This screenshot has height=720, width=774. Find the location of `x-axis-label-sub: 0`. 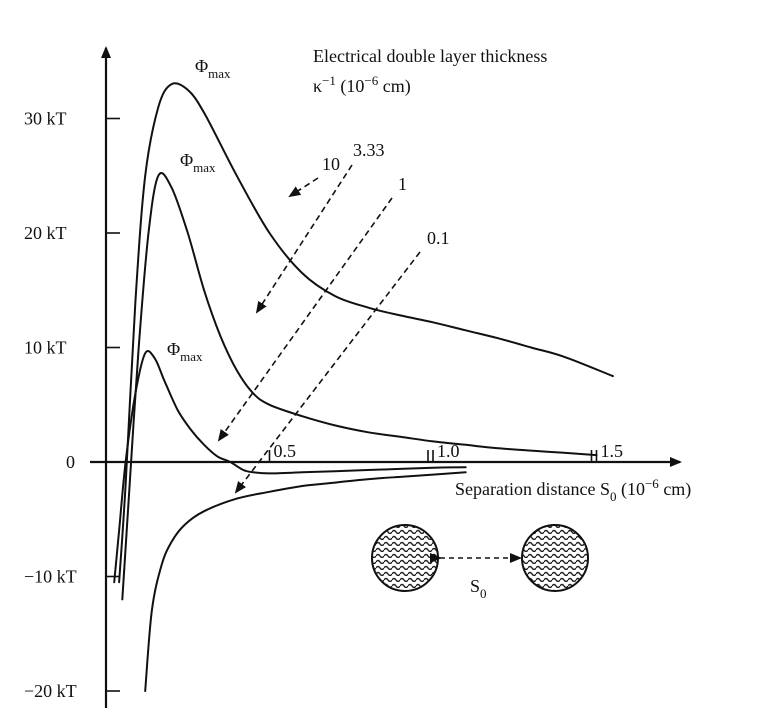

x-axis-label-sub: 0 is located at coordinates (613, 496).